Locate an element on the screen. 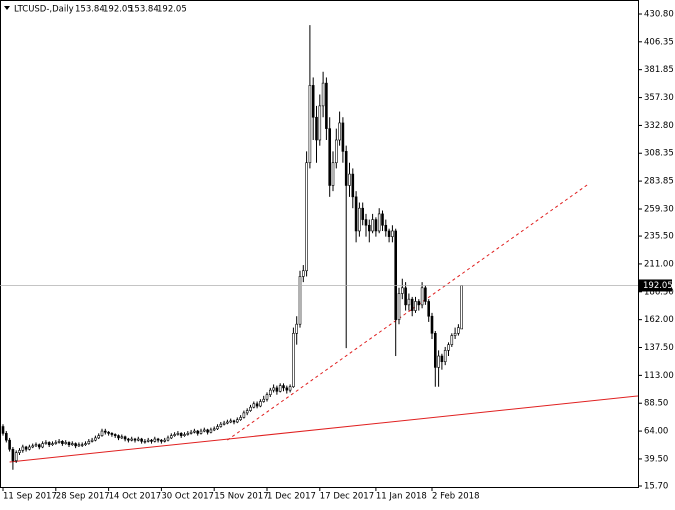  y-tick-label: 381.85 is located at coordinates (659, 70).